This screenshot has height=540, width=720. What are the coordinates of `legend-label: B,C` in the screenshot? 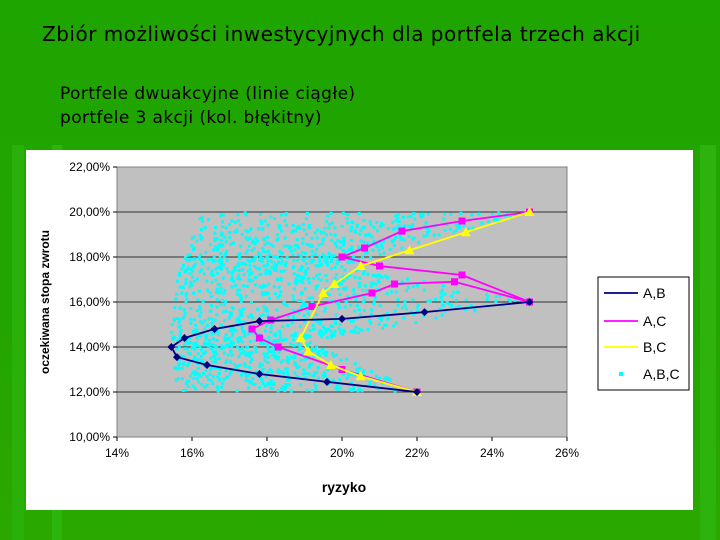 It's located at (654, 347).